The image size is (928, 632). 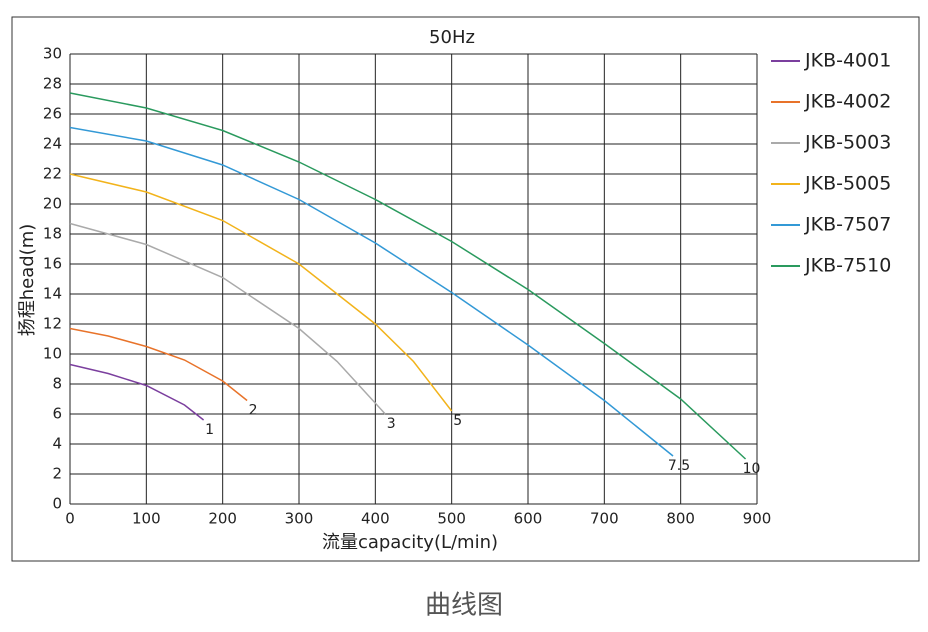 What do you see at coordinates (847, 266) in the screenshot?
I see `legend-label: JKB-7510` at bounding box center [847, 266].